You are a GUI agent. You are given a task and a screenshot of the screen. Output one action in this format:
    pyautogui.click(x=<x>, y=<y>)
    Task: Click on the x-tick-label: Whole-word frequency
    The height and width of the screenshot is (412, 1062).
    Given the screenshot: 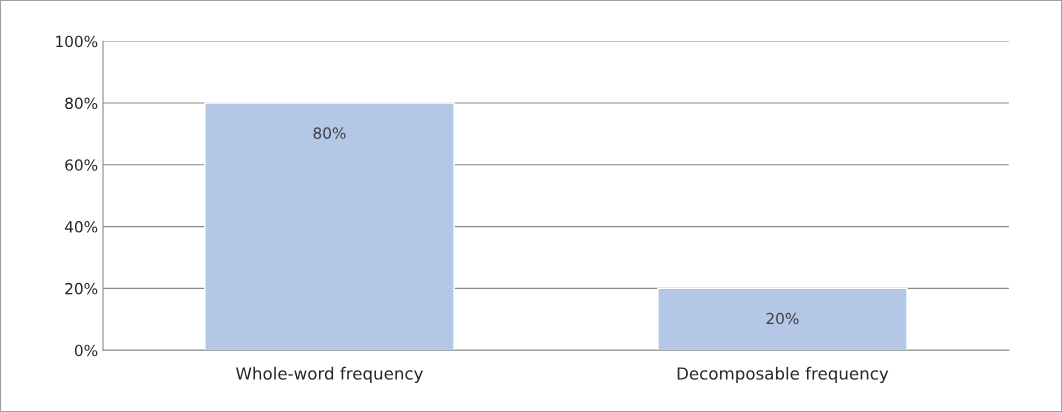 What is the action you would take?
    pyautogui.click(x=329, y=374)
    